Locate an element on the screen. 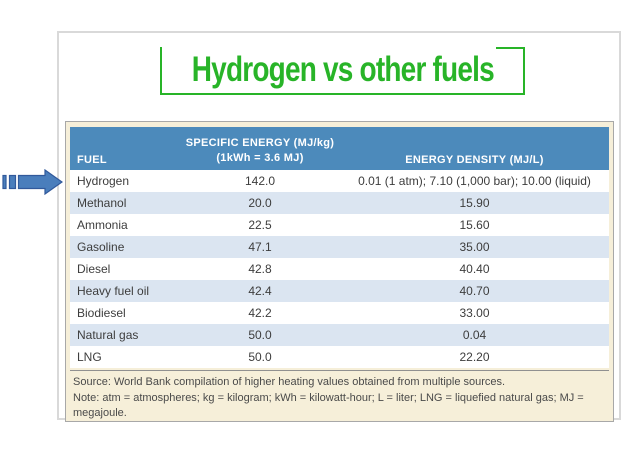  cell-specific-energy: 20.0 is located at coordinates (260, 203).